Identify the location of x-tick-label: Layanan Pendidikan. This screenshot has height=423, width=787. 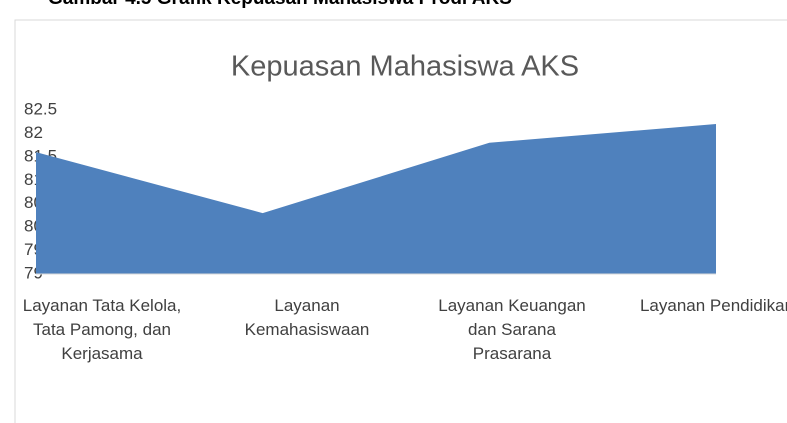
(713, 305).